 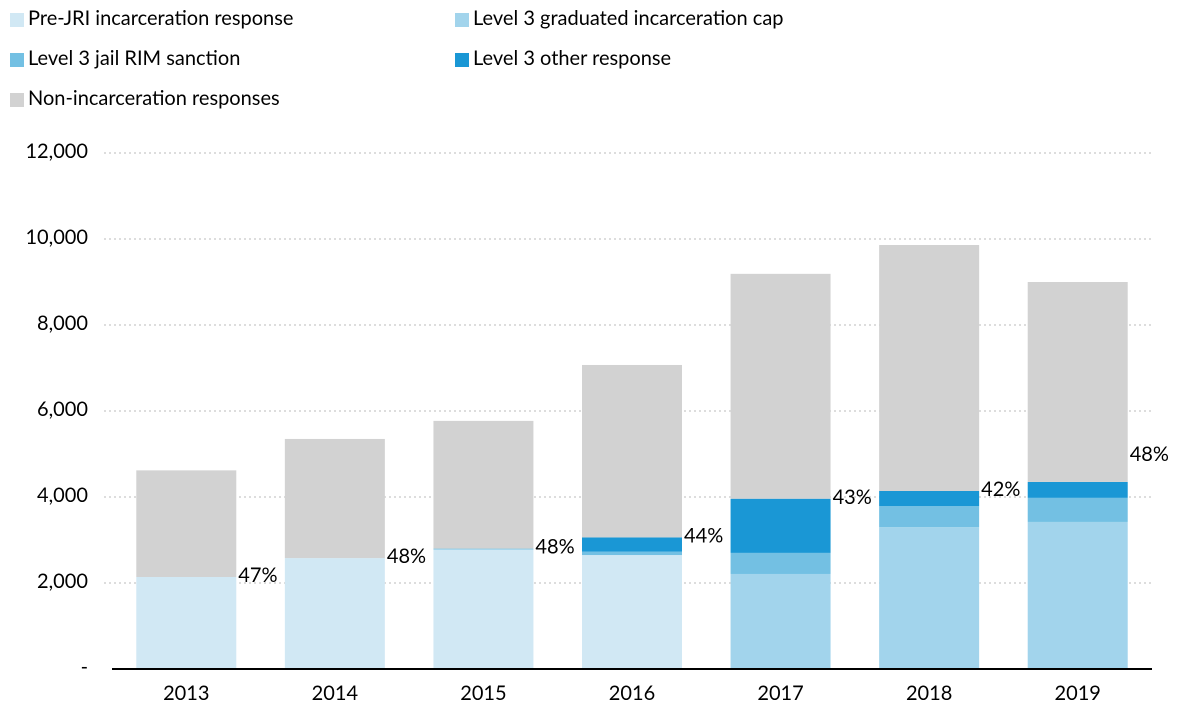 What do you see at coordinates (134, 58) in the screenshot?
I see `legend-label: Level 3 jail RIM sanction` at bounding box center [134, 58].